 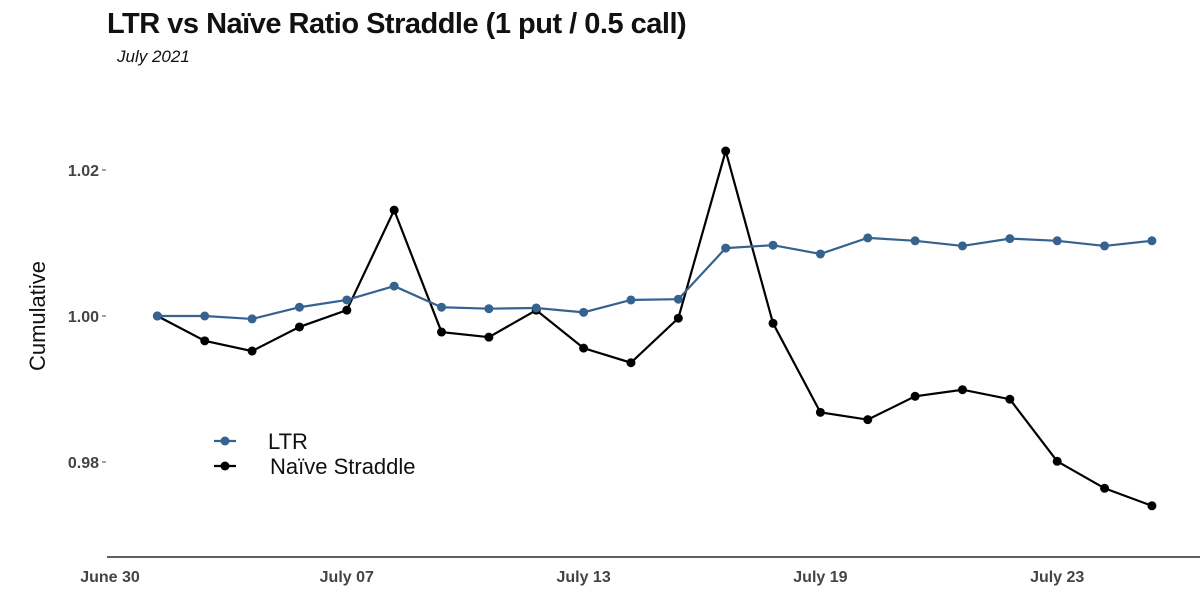 What do you see at coordinates (83, 317) in the screenshot?
I see `y-tick-label: 1.00` at bounding box center [83, 317].